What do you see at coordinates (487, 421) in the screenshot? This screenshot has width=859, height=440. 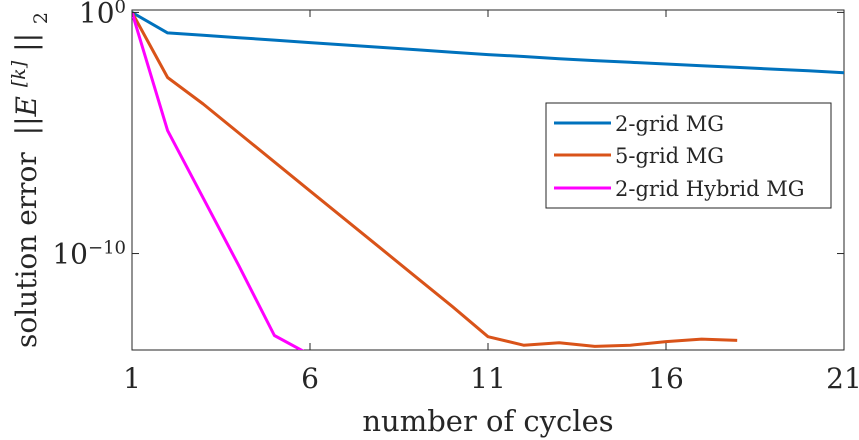 I see `x-axis-label: number of cycles` at bounding box center [487, 421].